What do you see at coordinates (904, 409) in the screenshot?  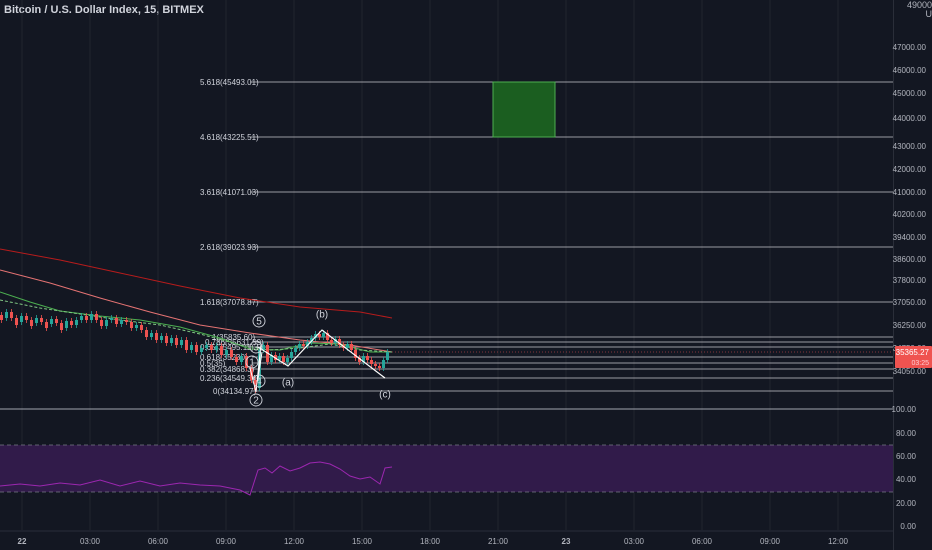 I see `rsi-tick-label: 100.00` at bounding box center [904, 409].